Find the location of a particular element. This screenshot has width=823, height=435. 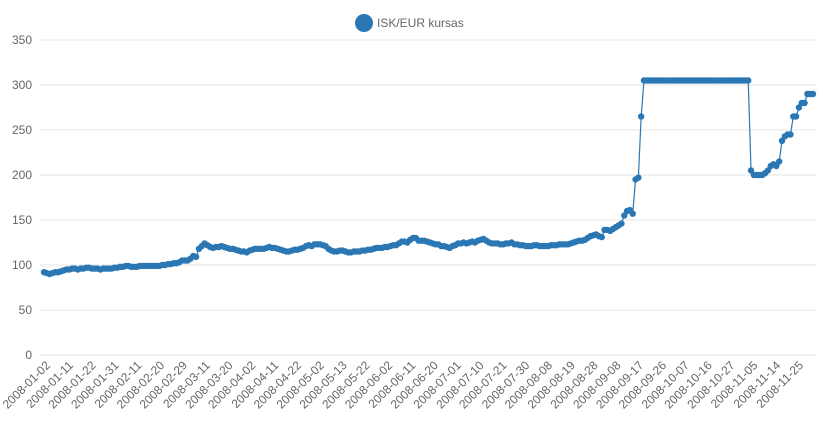

legend: ISK/EUR kursas is located at coordinates (409, 23).